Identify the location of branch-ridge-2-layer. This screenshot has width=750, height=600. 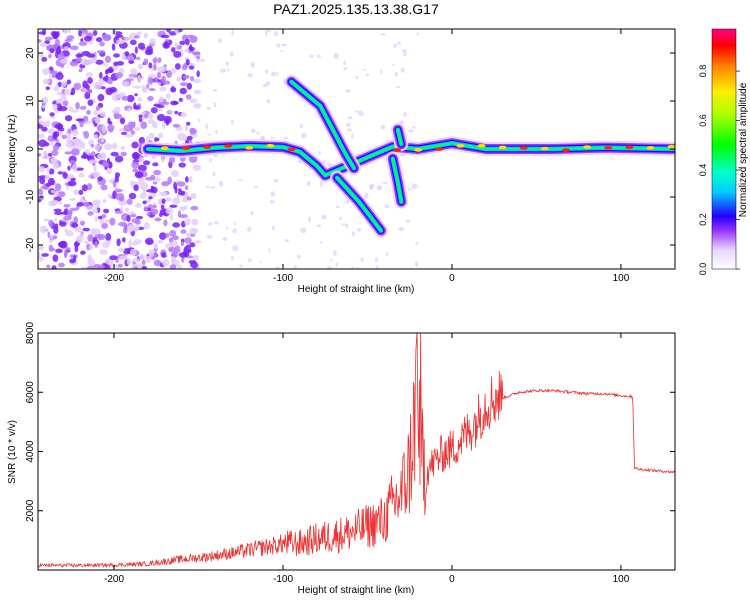
(397, 180).